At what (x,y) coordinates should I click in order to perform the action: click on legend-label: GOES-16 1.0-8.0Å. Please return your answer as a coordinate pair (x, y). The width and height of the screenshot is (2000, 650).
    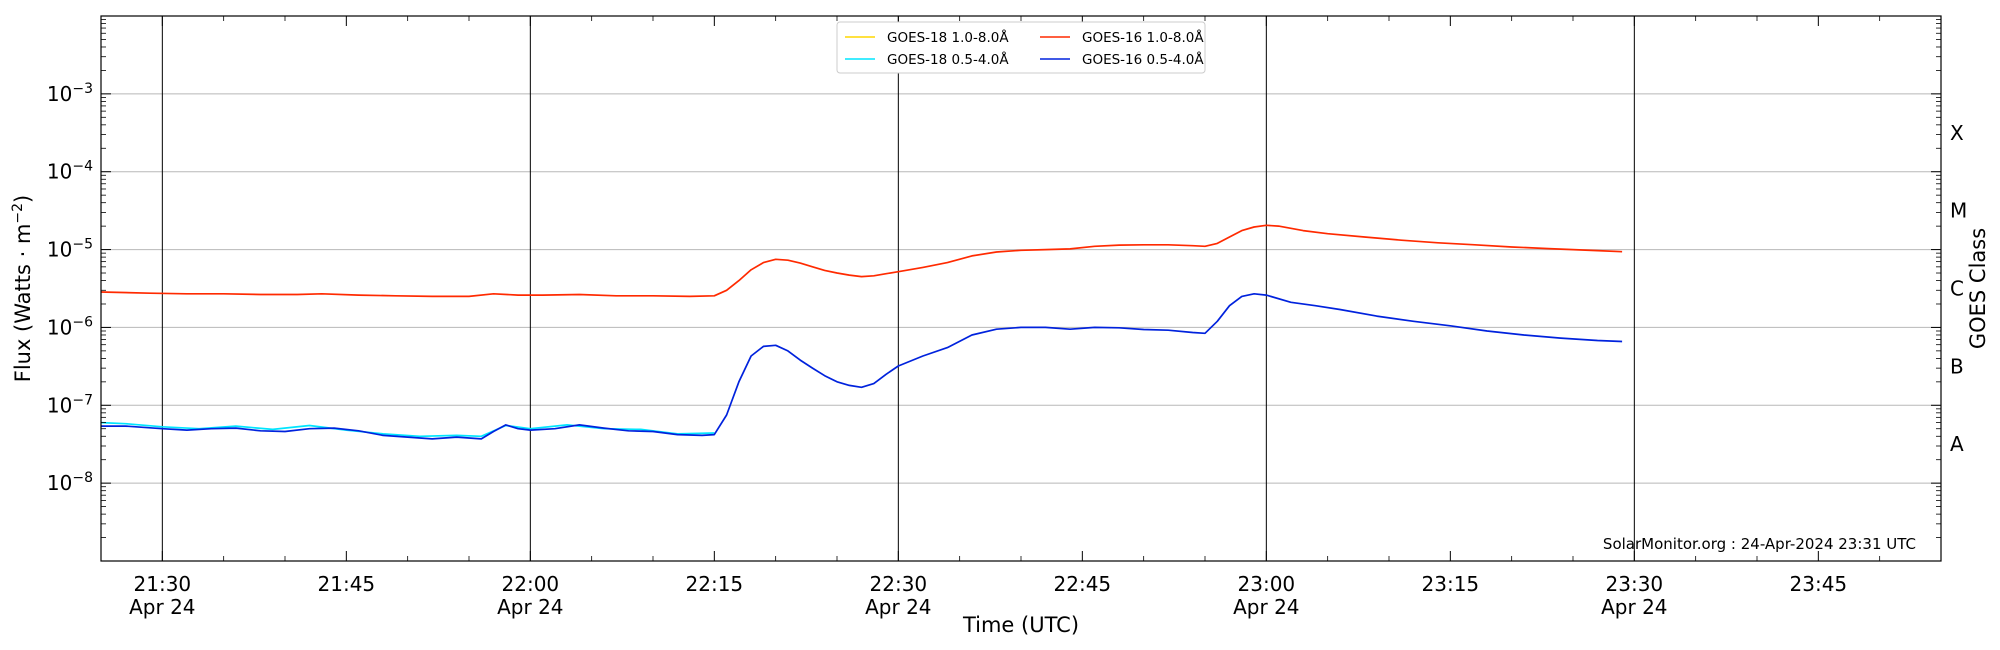
    Looking at the image, I should click on (1143, 37).